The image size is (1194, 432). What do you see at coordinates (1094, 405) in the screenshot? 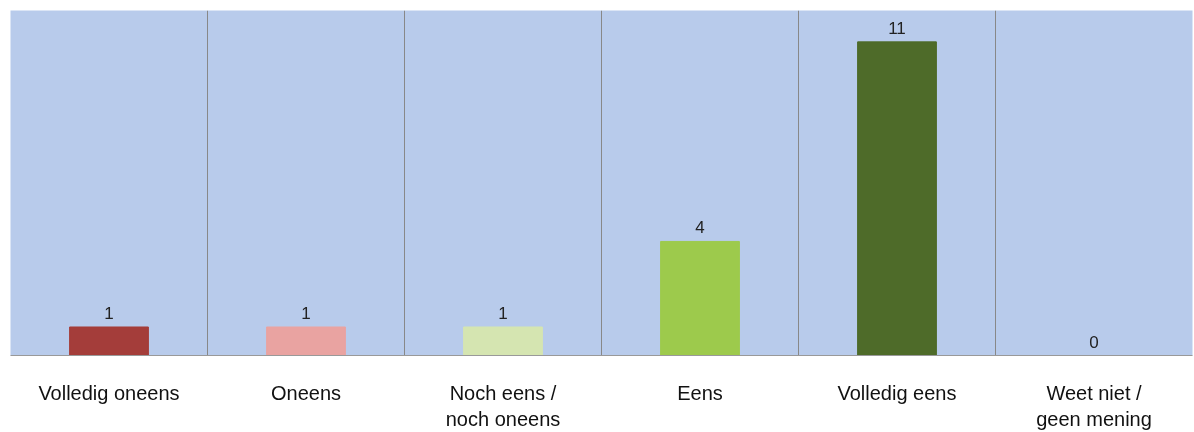
I see `x-tick-label: Weet niet / geen mening` at bounding box center [1094, 405].